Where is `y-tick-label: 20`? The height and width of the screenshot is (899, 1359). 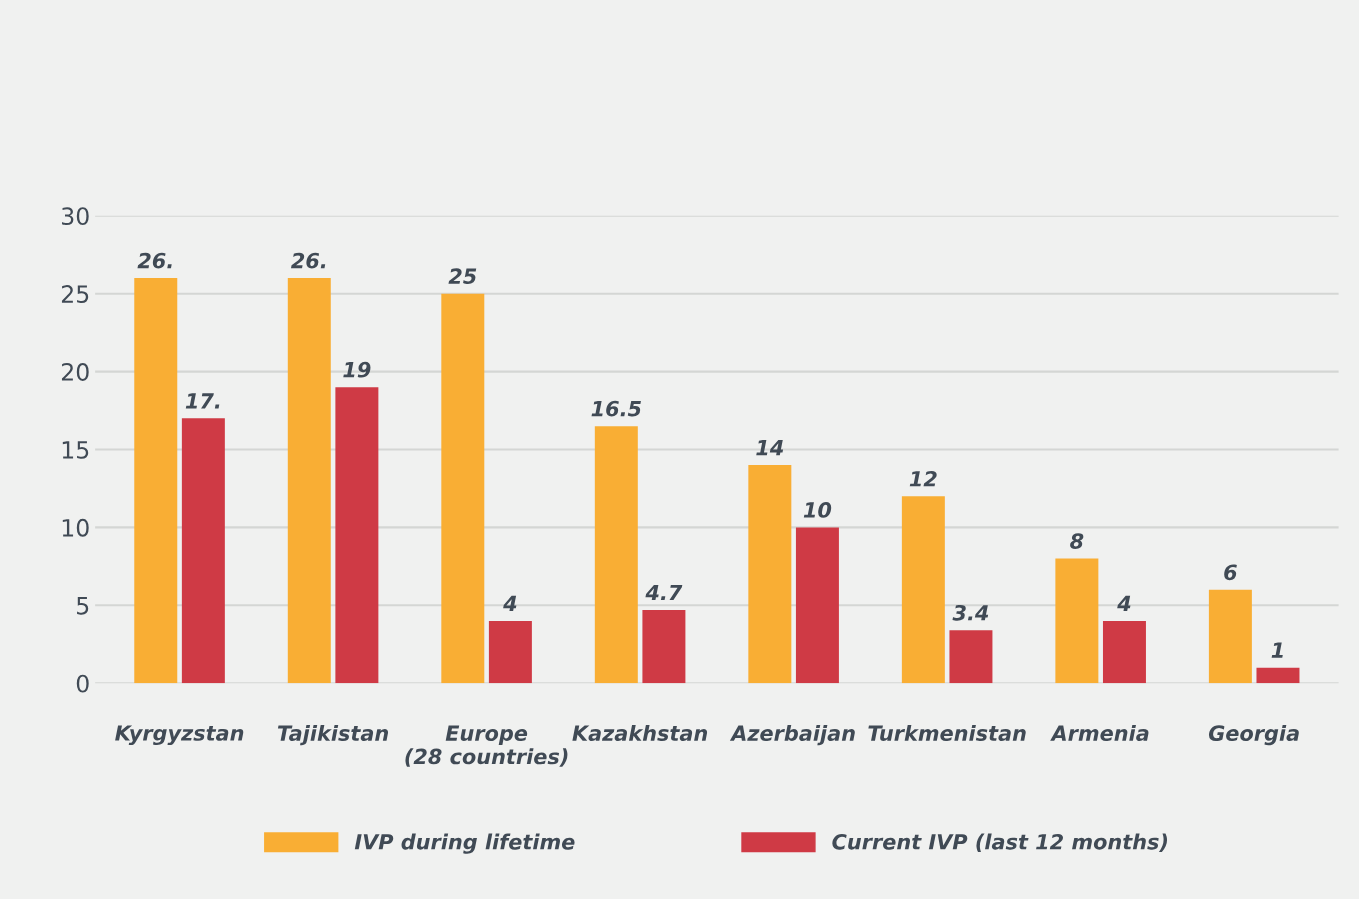 y-tick-label: 20 is located at coordinates (75, 372).